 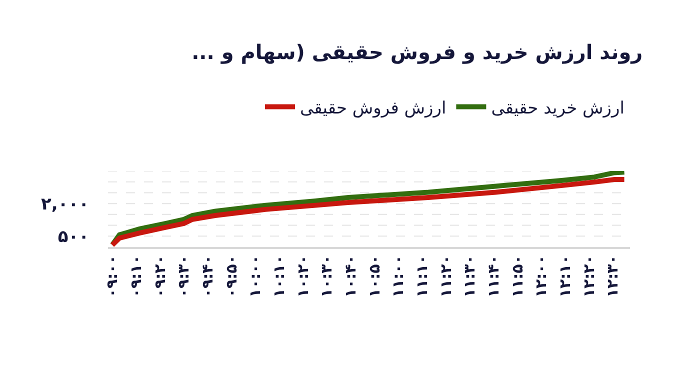 I want to click on x-tick-label: ۱۲:۳۰, so click(x=613, y=276).